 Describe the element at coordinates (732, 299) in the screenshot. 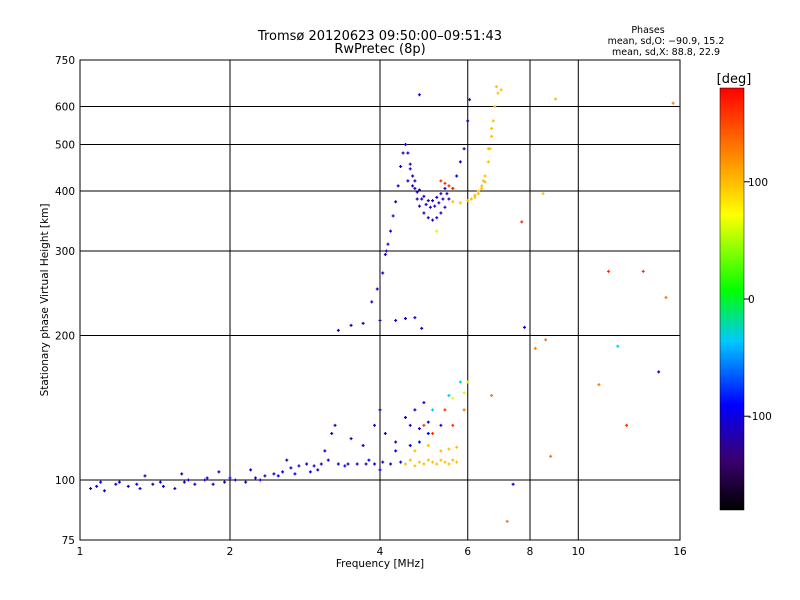

I see `colorbar` at that location.